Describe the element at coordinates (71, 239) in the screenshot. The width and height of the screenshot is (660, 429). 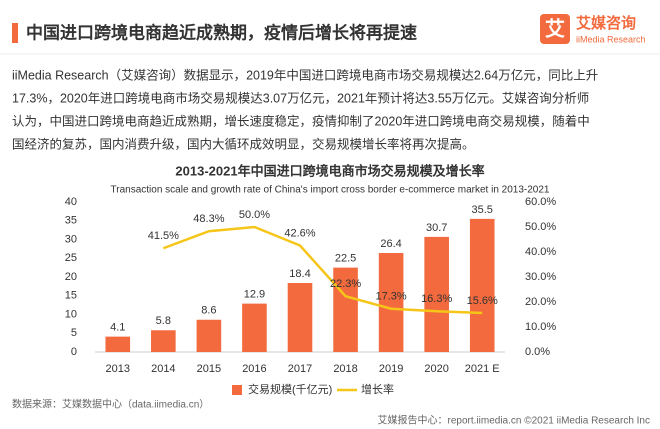
I see `y-tick-label: 30` at that location.